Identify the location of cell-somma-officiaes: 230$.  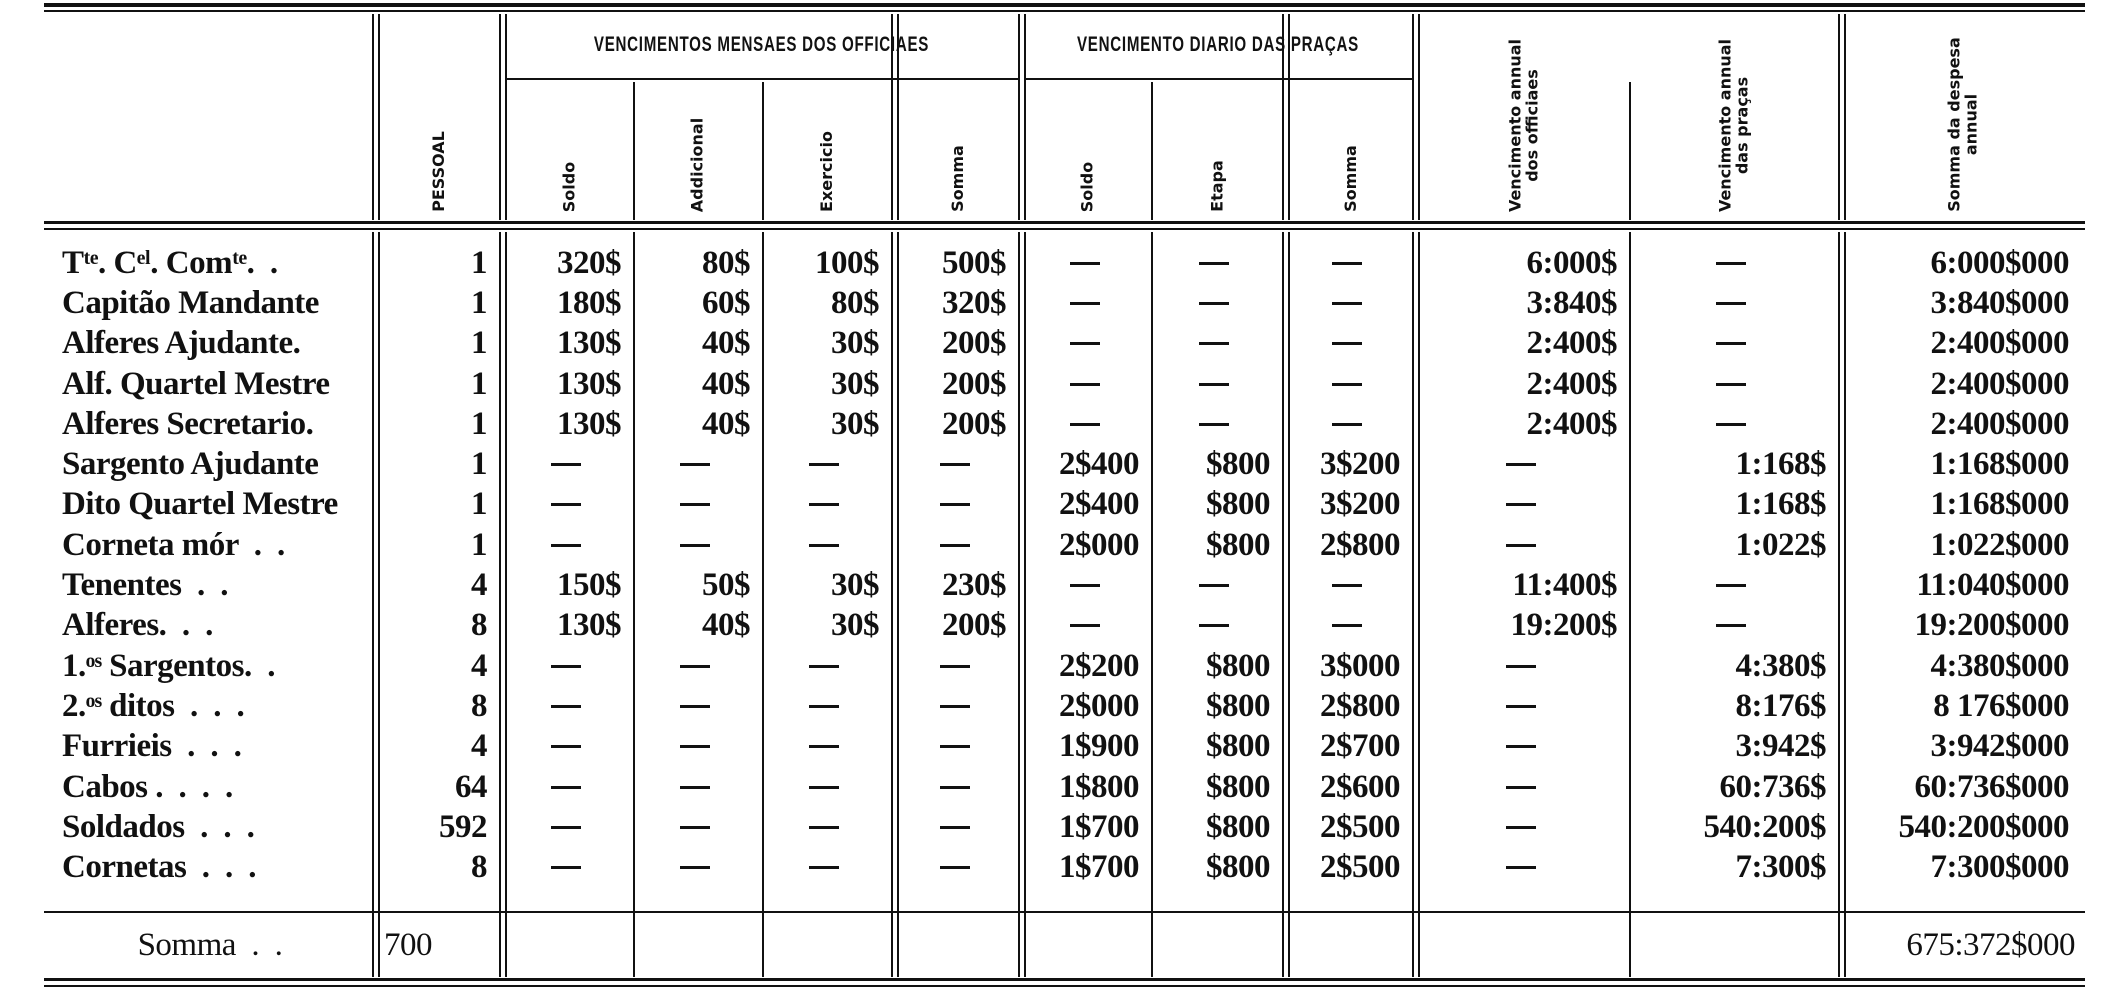
(974, 585).